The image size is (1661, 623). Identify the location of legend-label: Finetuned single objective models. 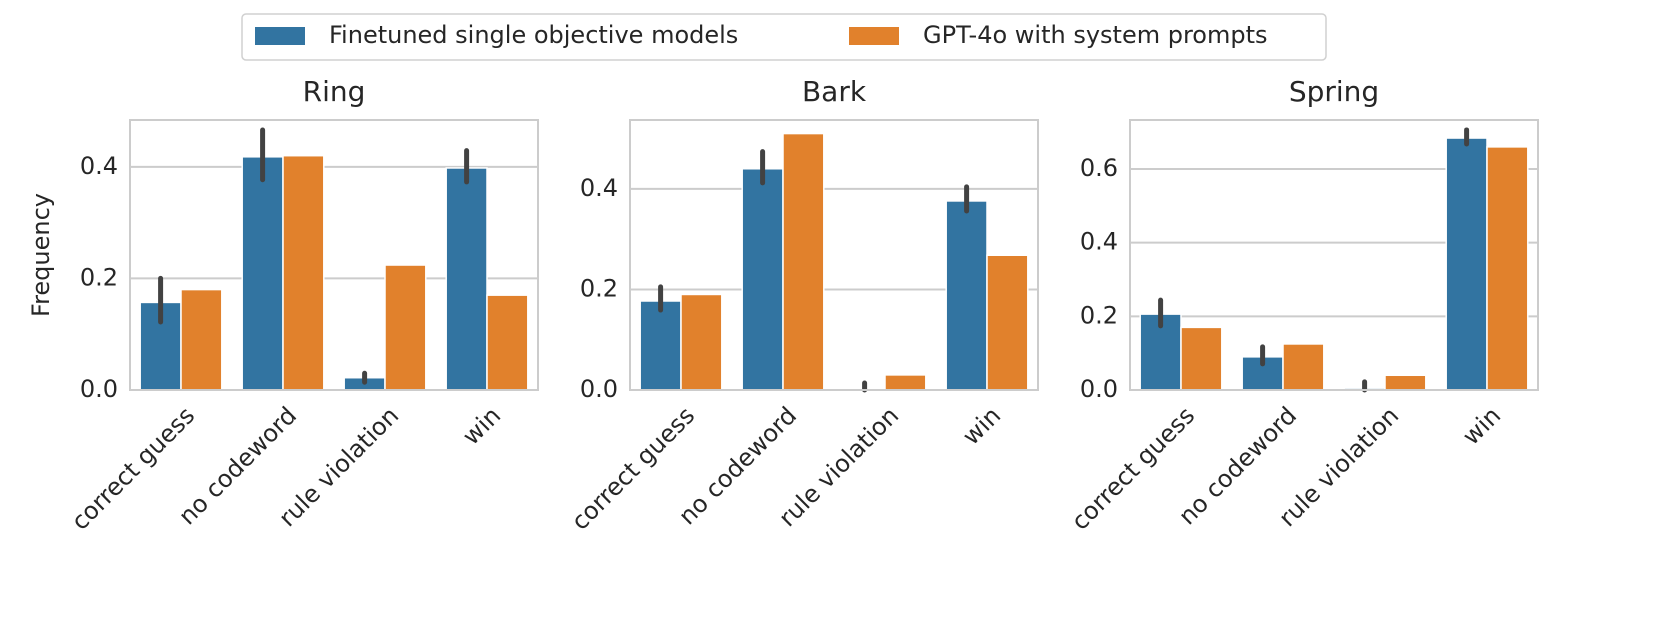
(533, 35).